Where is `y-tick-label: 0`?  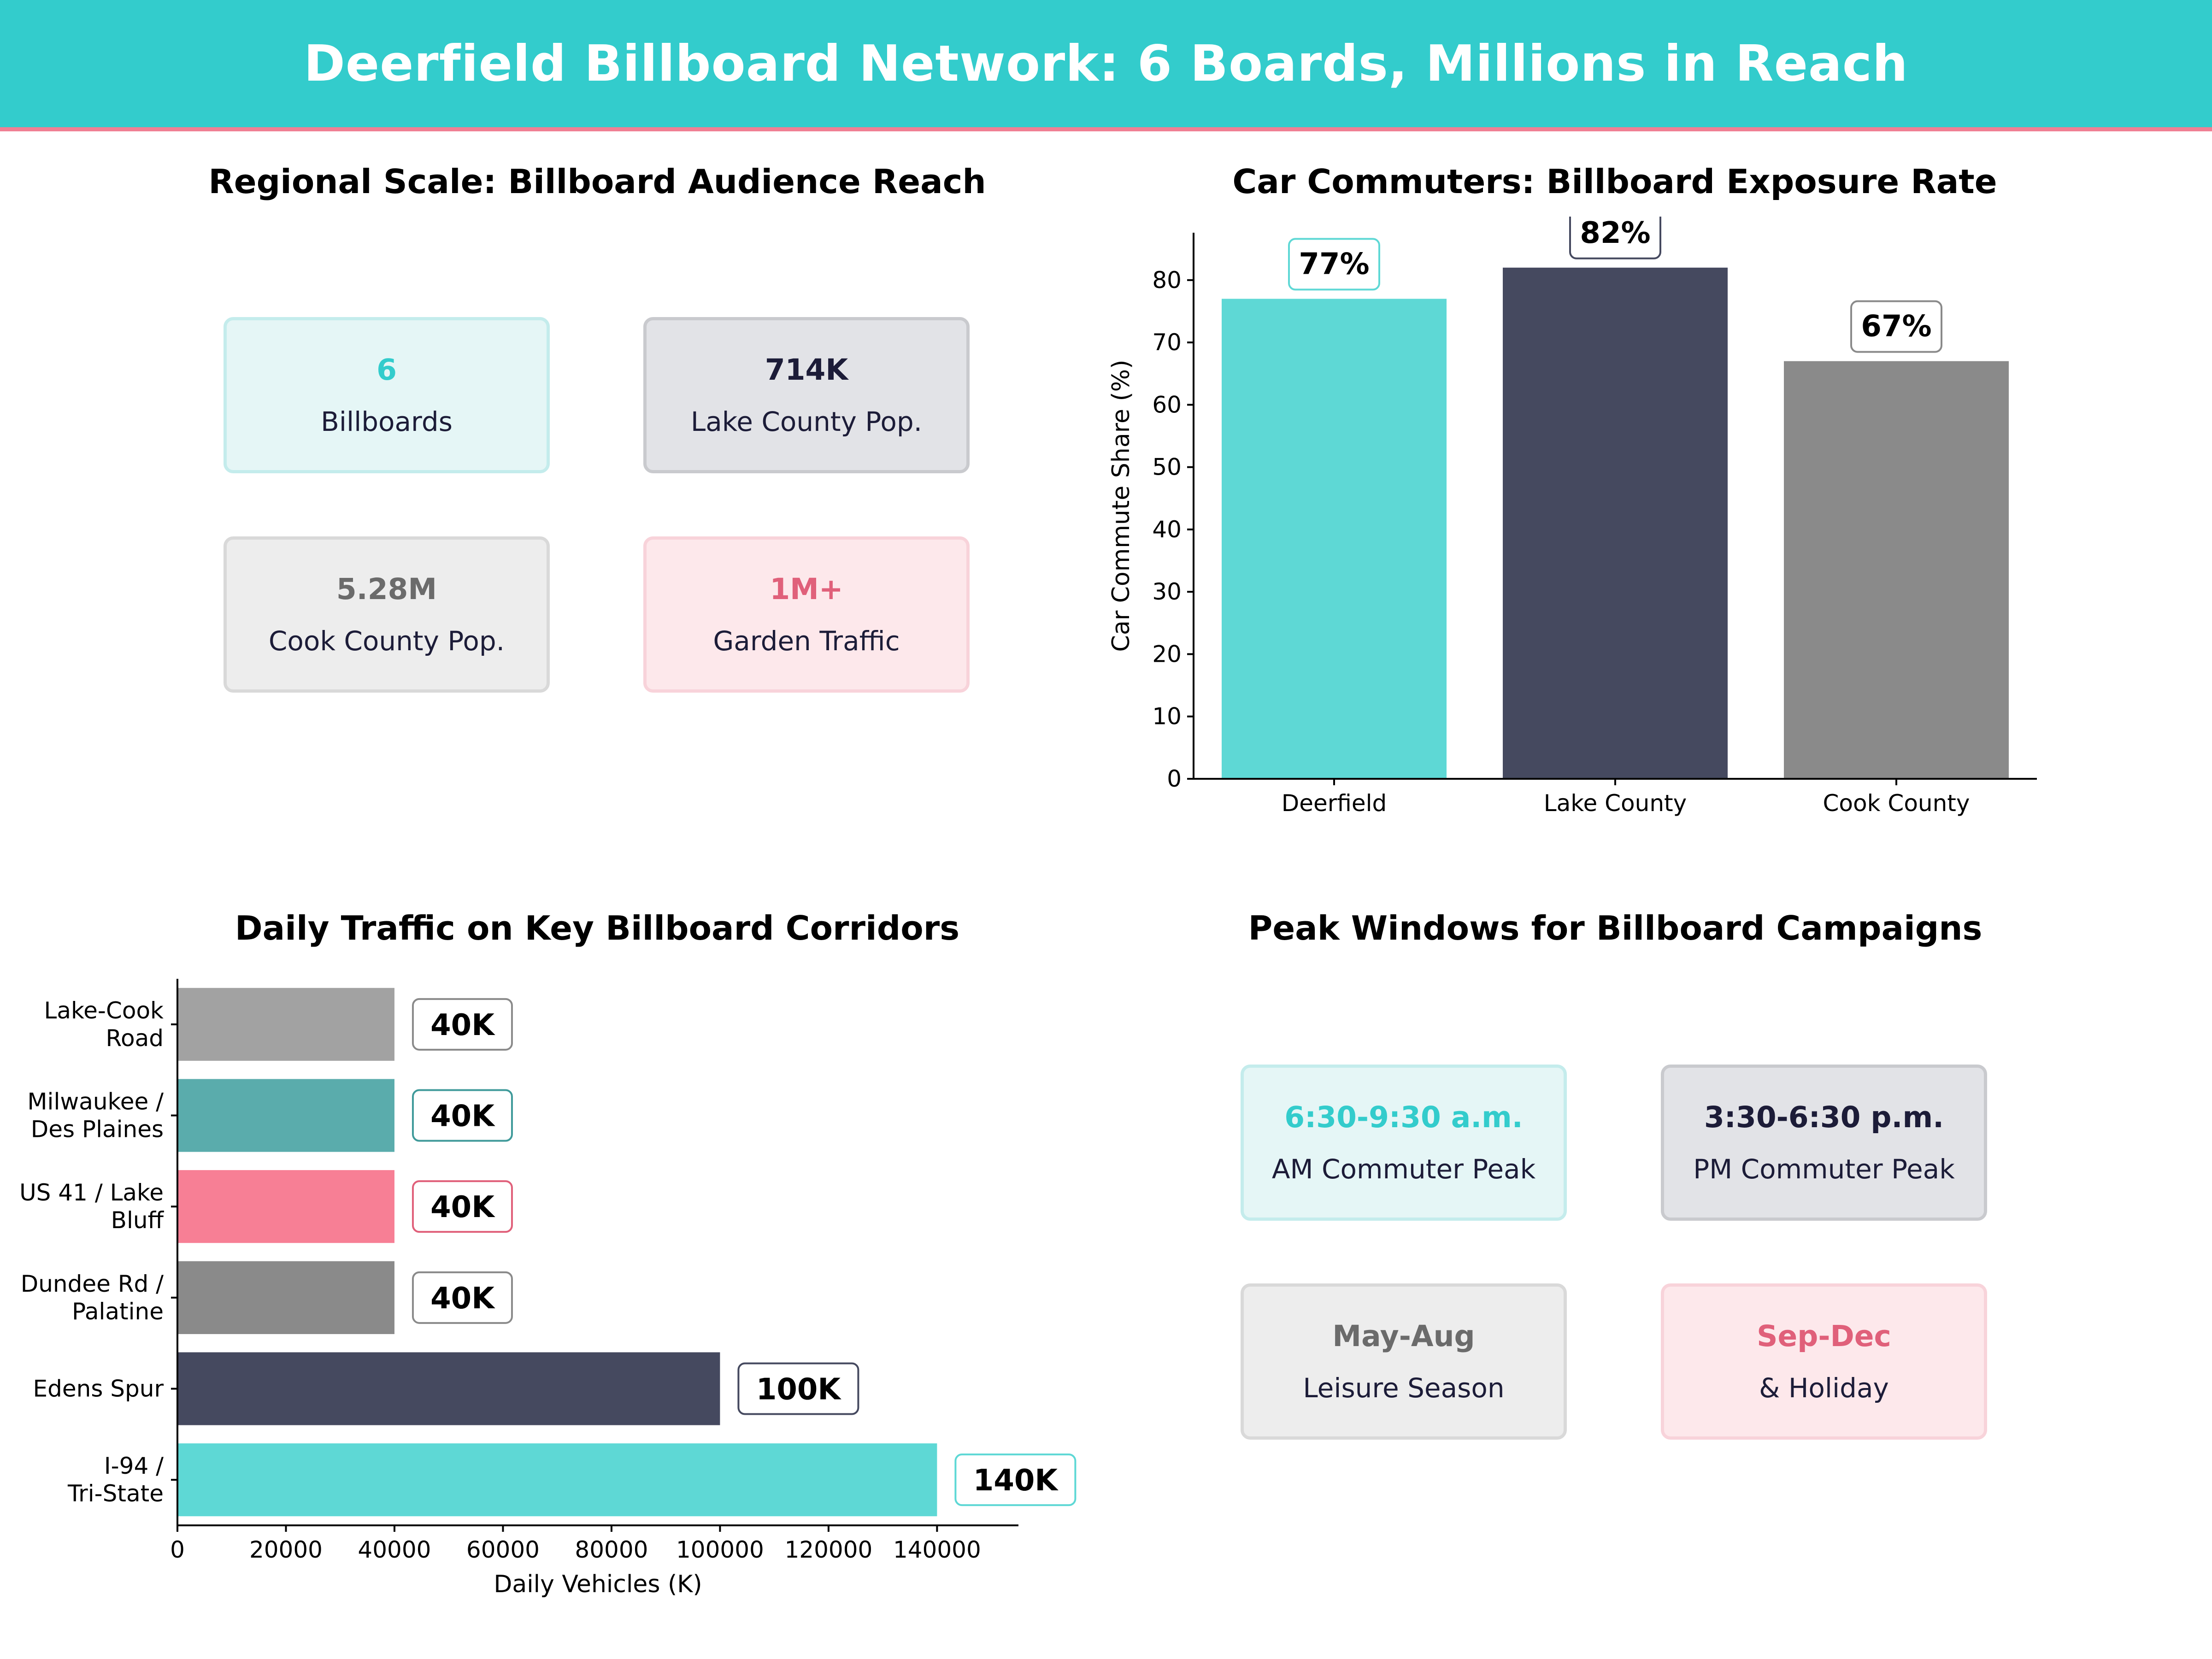 y-tick-label: 0 is located at coordinates (1174, 778).